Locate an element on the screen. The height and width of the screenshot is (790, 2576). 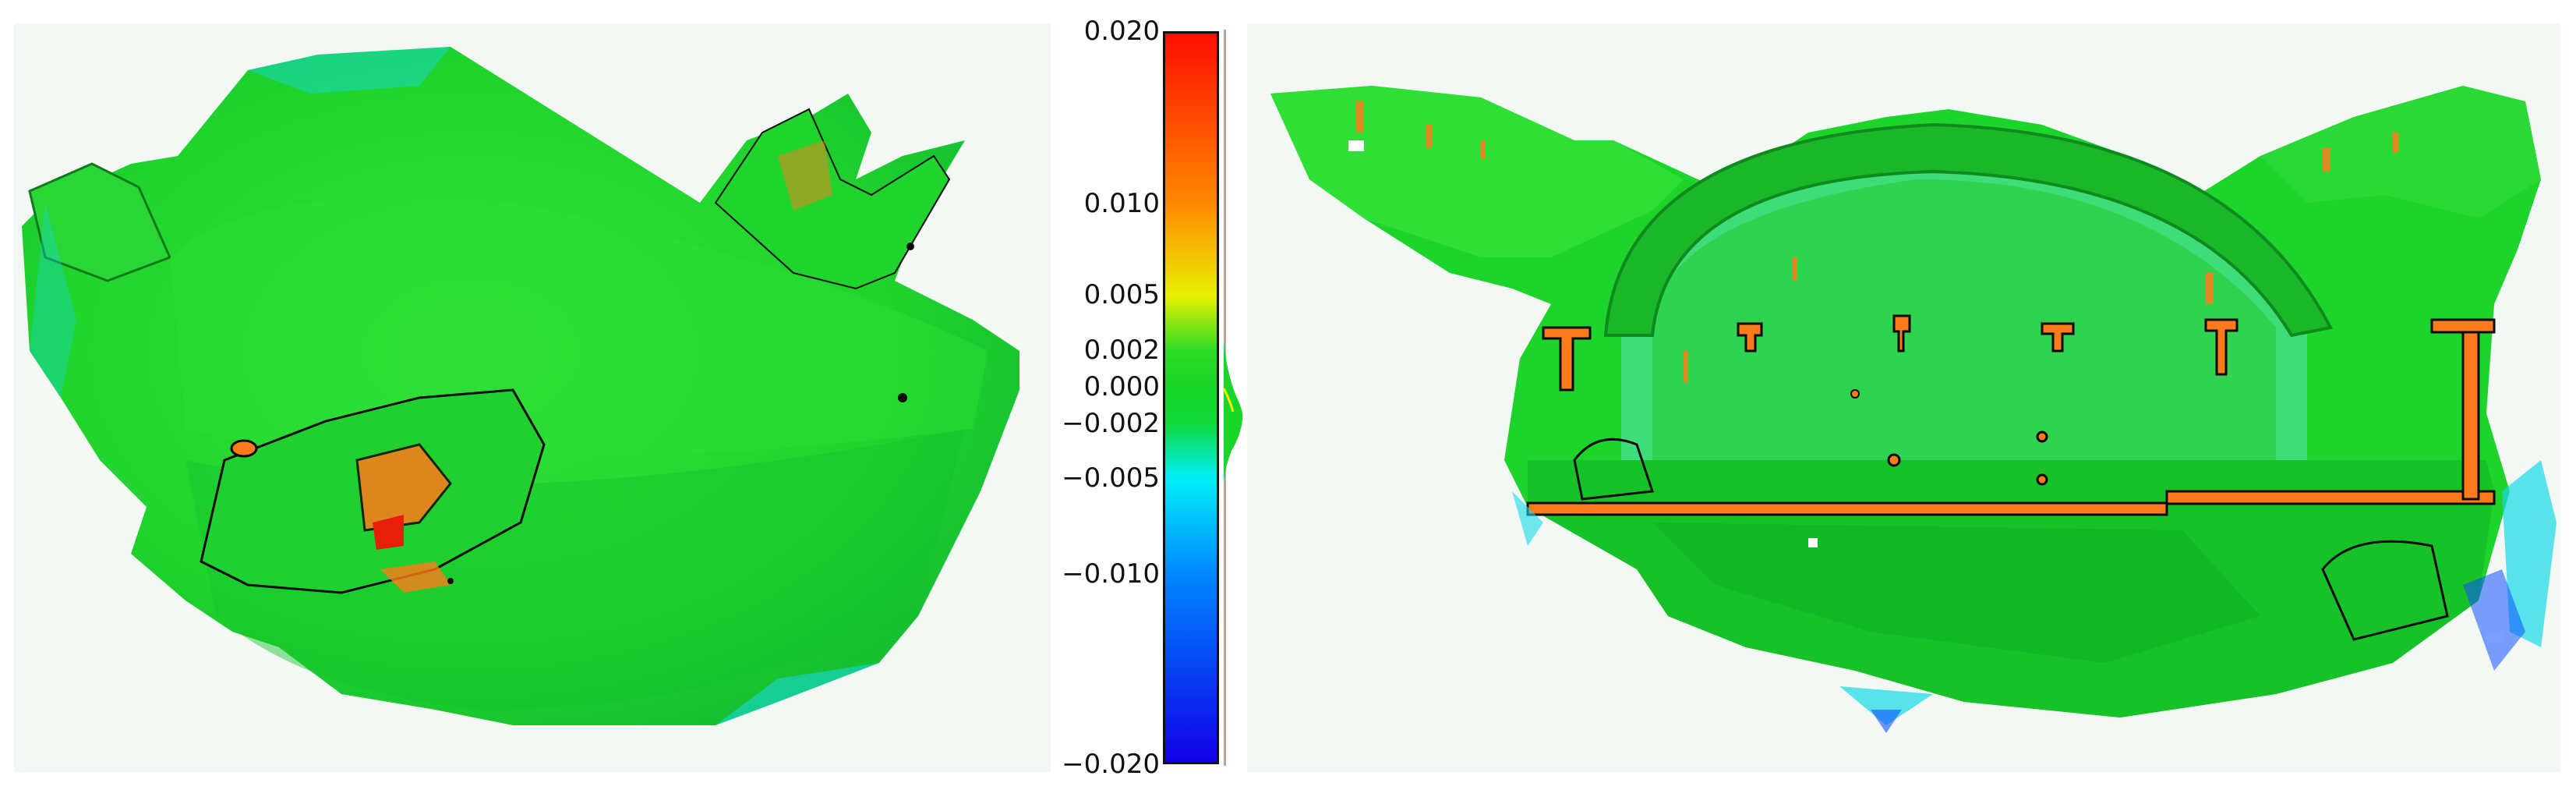
colorbar-tick-label: 0.010 is located at coordinates (1121, 203).